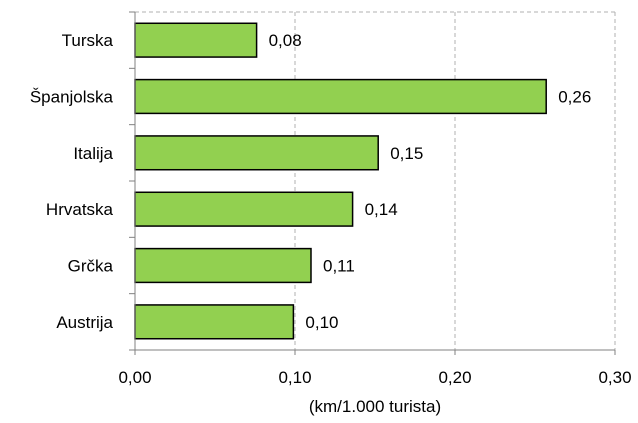  I want to click on category-label: Austrija, so click(84, 322).